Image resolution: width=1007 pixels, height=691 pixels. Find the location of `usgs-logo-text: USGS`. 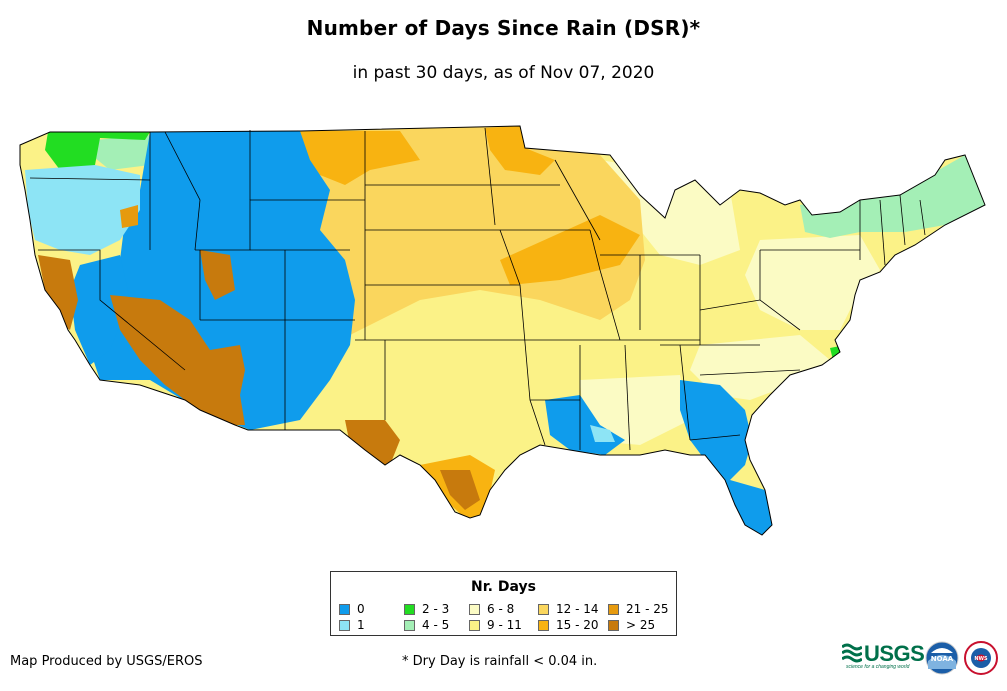

usgs-logo-text: USGS is located at coordinates (894, 653).